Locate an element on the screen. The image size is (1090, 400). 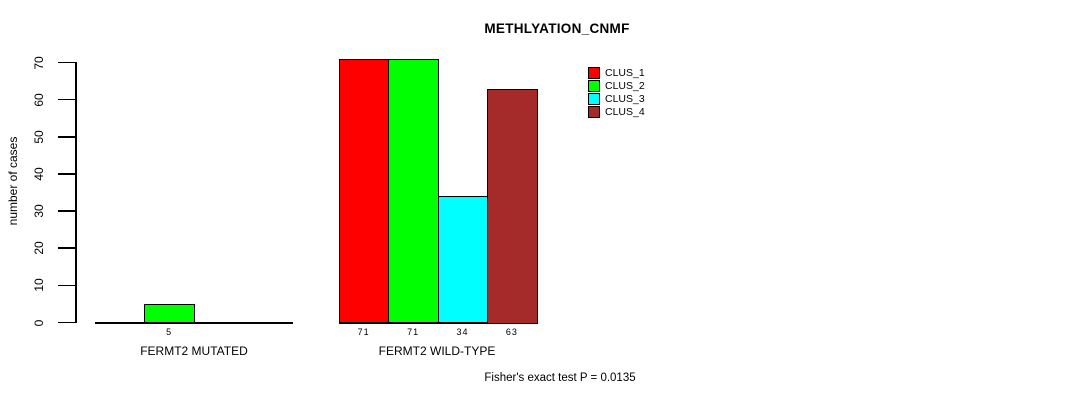
legend-item: CLUS_1 is located at coordinates (616, 72).